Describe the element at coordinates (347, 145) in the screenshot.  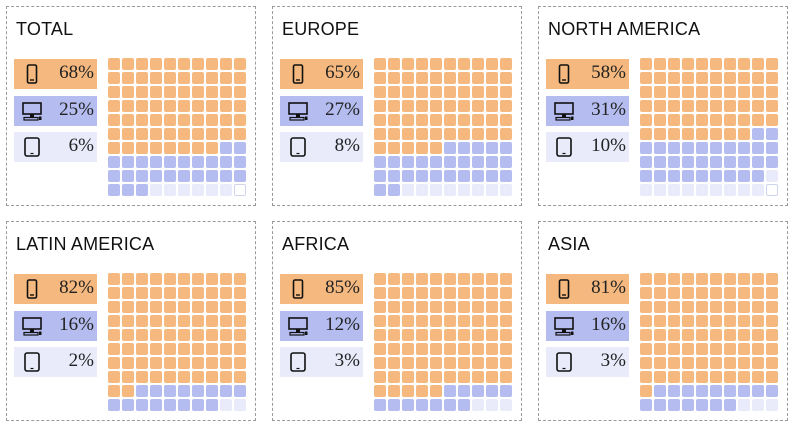
I see `data-label: 8%` at that location.